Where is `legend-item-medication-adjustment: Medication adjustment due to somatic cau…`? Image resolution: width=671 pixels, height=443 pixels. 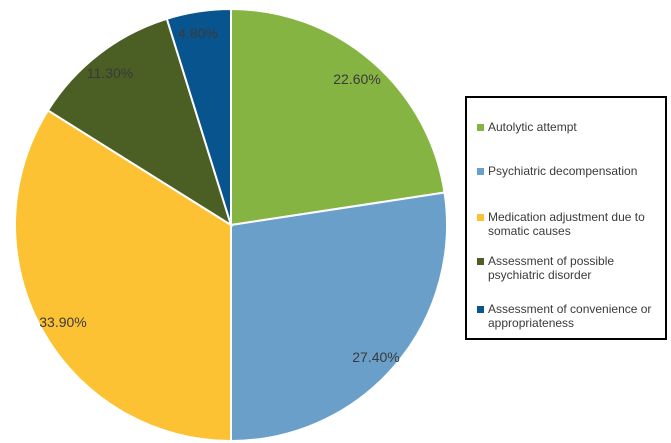
legend-item-medication-adjustment: Medication adjustment due to somatic cau… is located at coordinates (571, 224).